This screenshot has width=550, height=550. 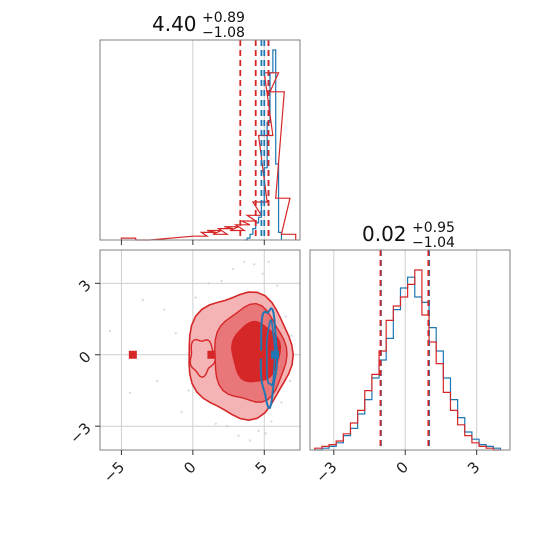 What do you see at coordinates (433, 228) in the screenshot?
I see `marginal-y-title-upper: +0.95` at bounding box center [433, 228].